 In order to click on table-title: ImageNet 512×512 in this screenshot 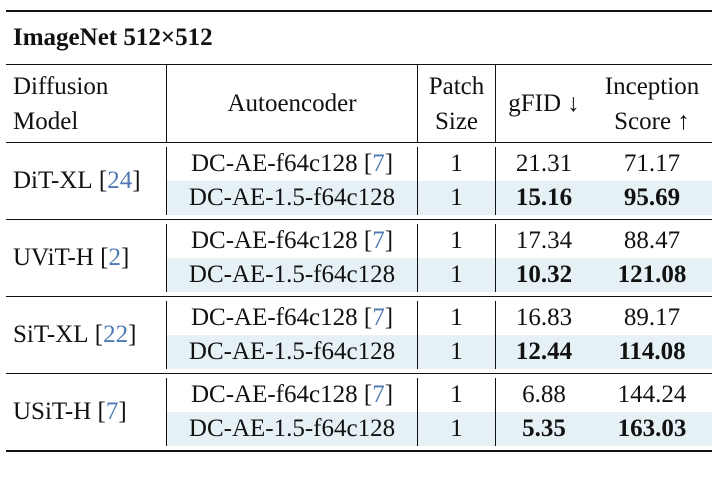, I will do `click(359, 38)`.